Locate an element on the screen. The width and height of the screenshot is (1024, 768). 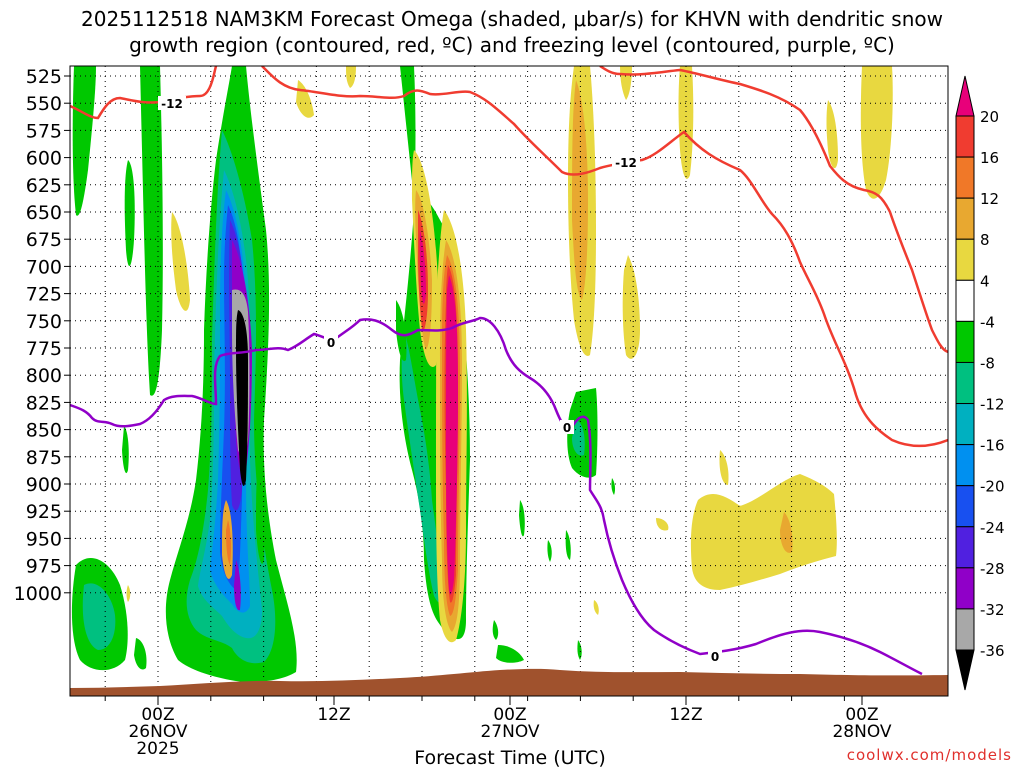
y-tick-label: 550 is located at coordinates (44, 104).